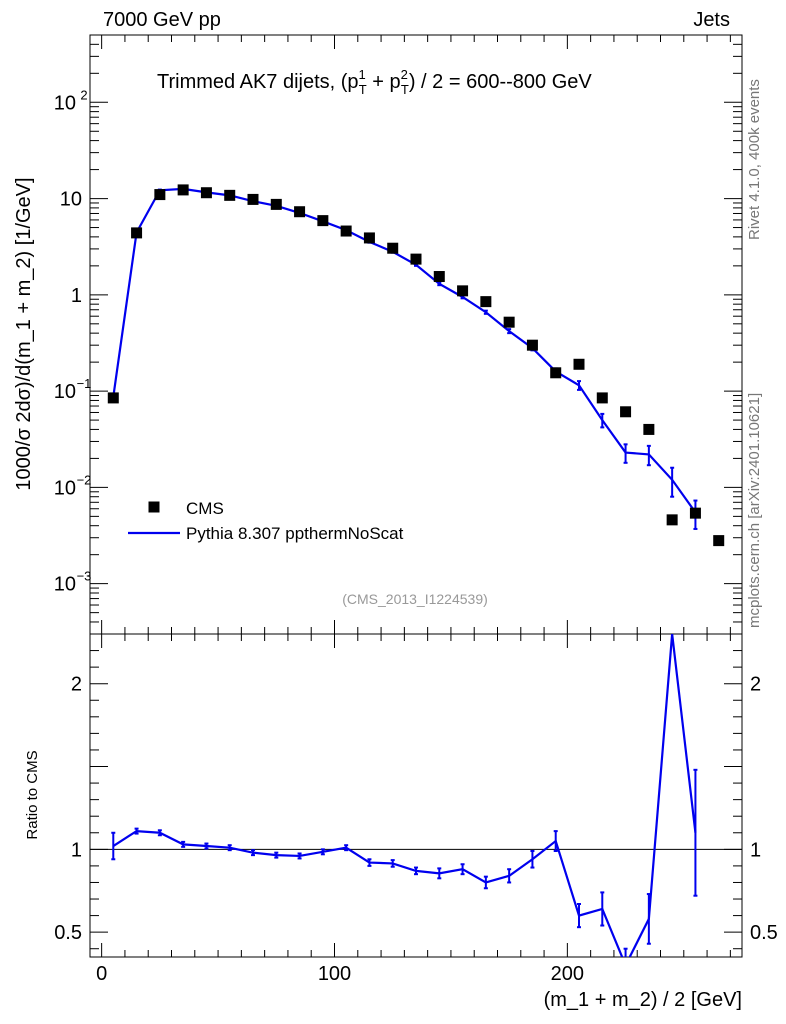  I want to click on header-right: Jets, so click(711, 20).